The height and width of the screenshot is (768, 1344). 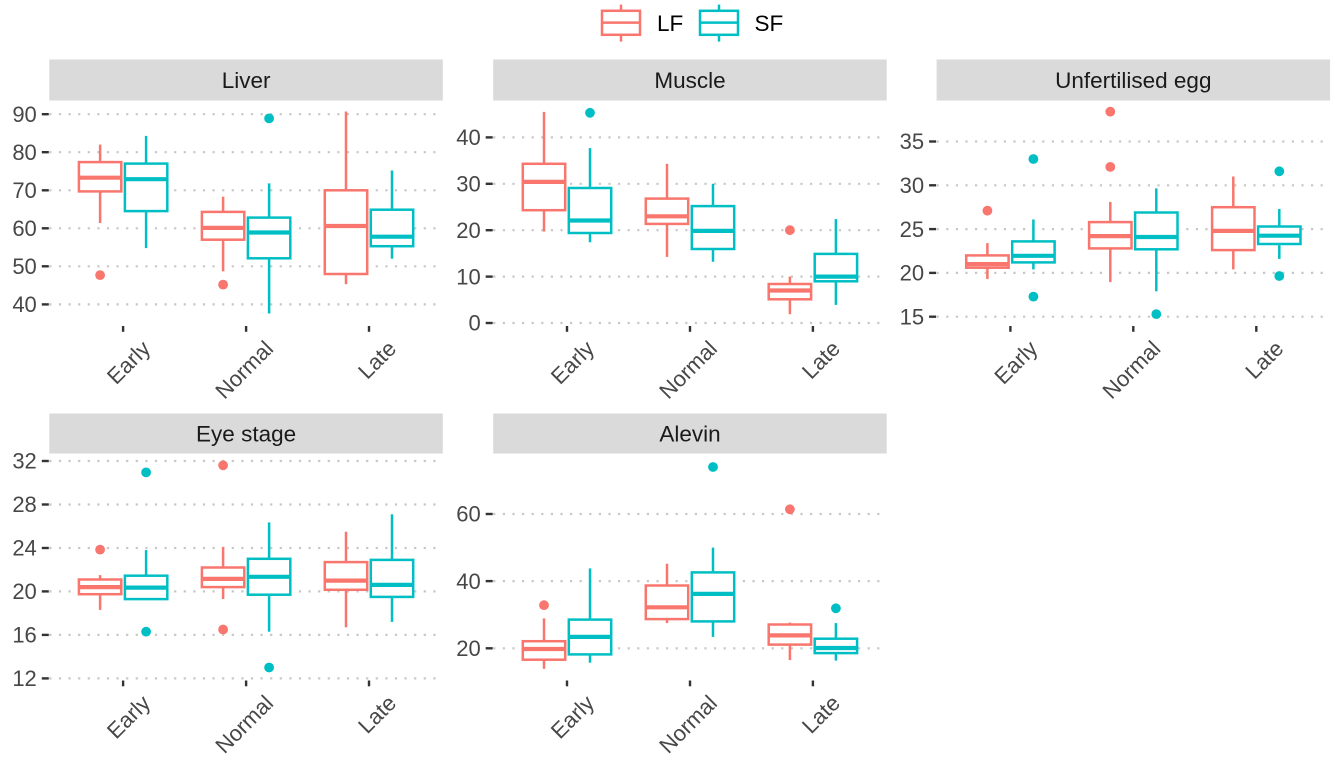 I want to click on svg-text: Eye stage, so click(x=246, y=433).